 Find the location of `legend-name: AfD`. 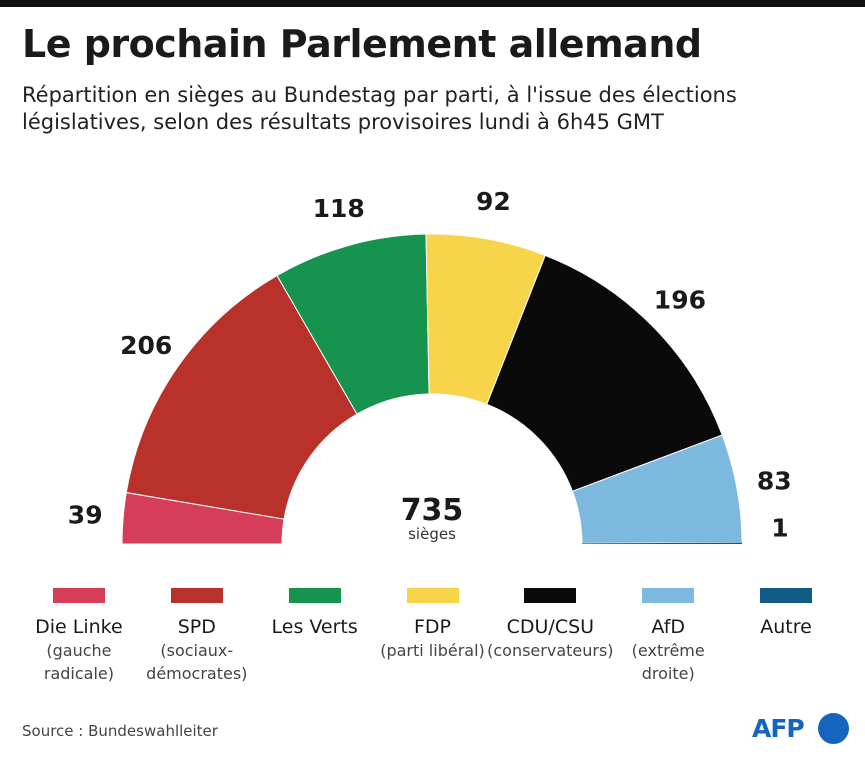

legend-name: AfD is located at coordinates (668, 627).